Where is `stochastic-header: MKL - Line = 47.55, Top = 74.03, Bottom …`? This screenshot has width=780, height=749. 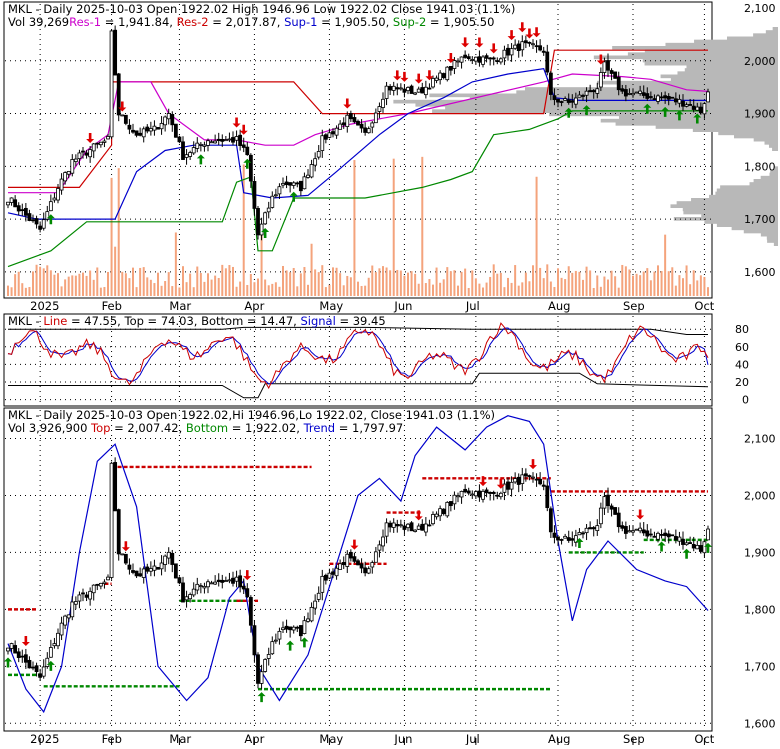
stochastic-header: MKL - Line = 47.55, Top = 74.03, Bottom … is located at coordinates (197, 321).